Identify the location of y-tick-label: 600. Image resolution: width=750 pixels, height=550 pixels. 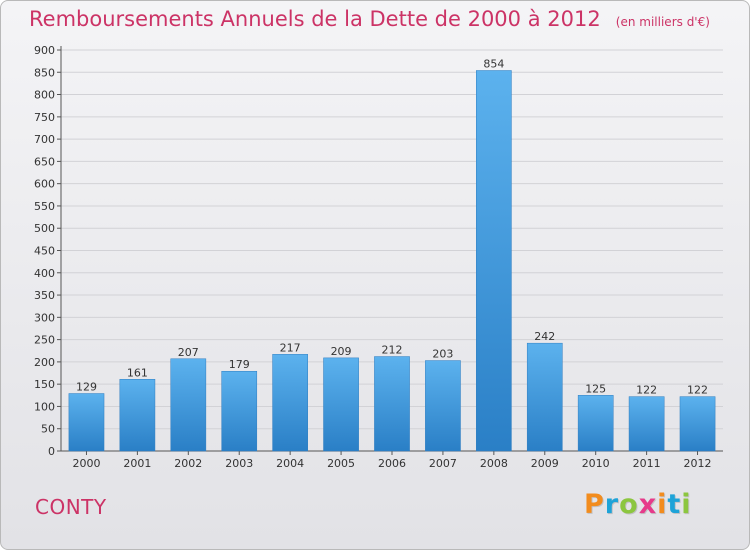
(44, 184).